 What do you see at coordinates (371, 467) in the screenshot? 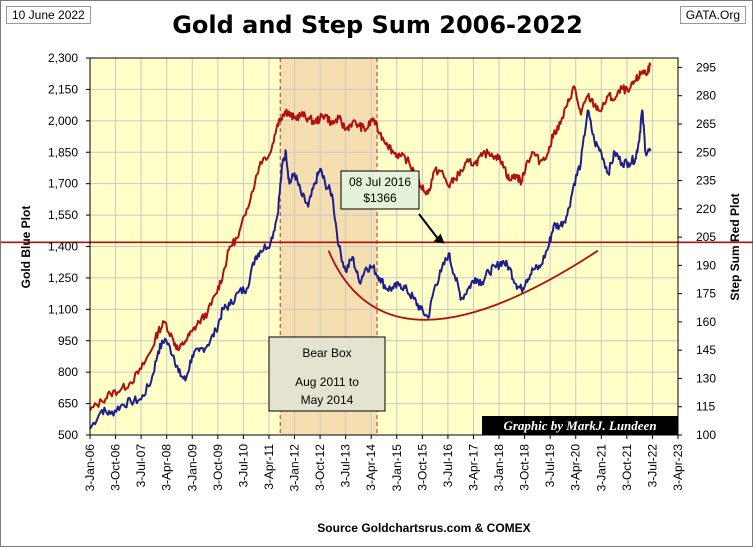
I see `x-tick-label: 3-Apr-14` at bounding box center [371, 467].